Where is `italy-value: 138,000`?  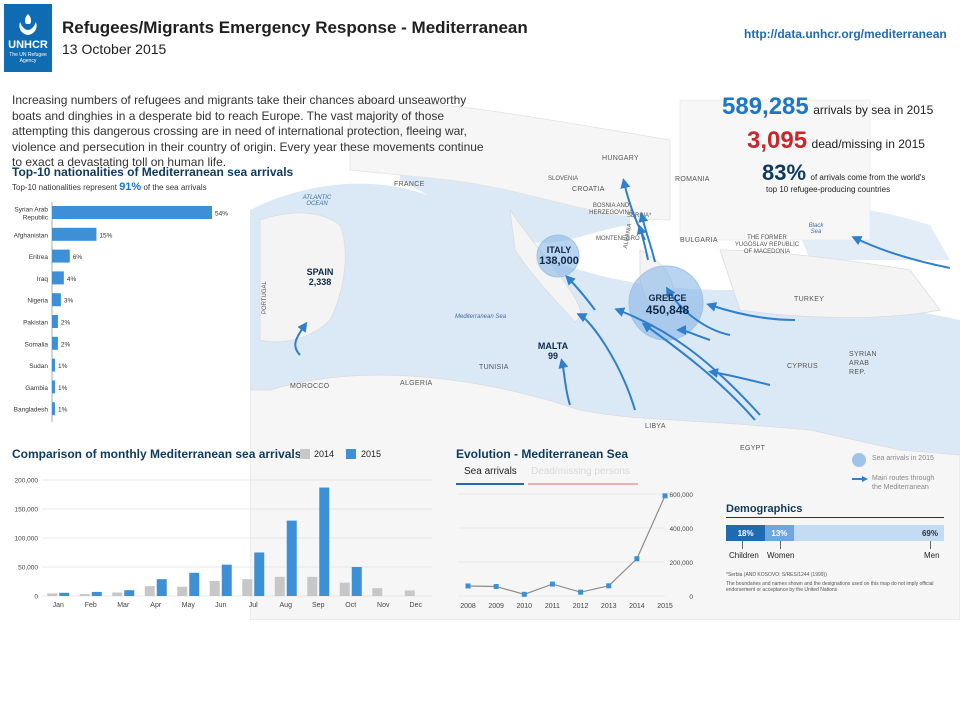
italy-value: 138,000 is located at coordinates (559, 261).